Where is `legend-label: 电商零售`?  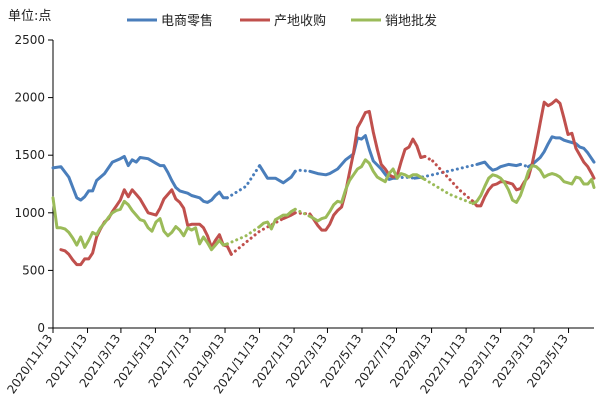 legend-label: 电商零售 is located at coordinates (187, 21).